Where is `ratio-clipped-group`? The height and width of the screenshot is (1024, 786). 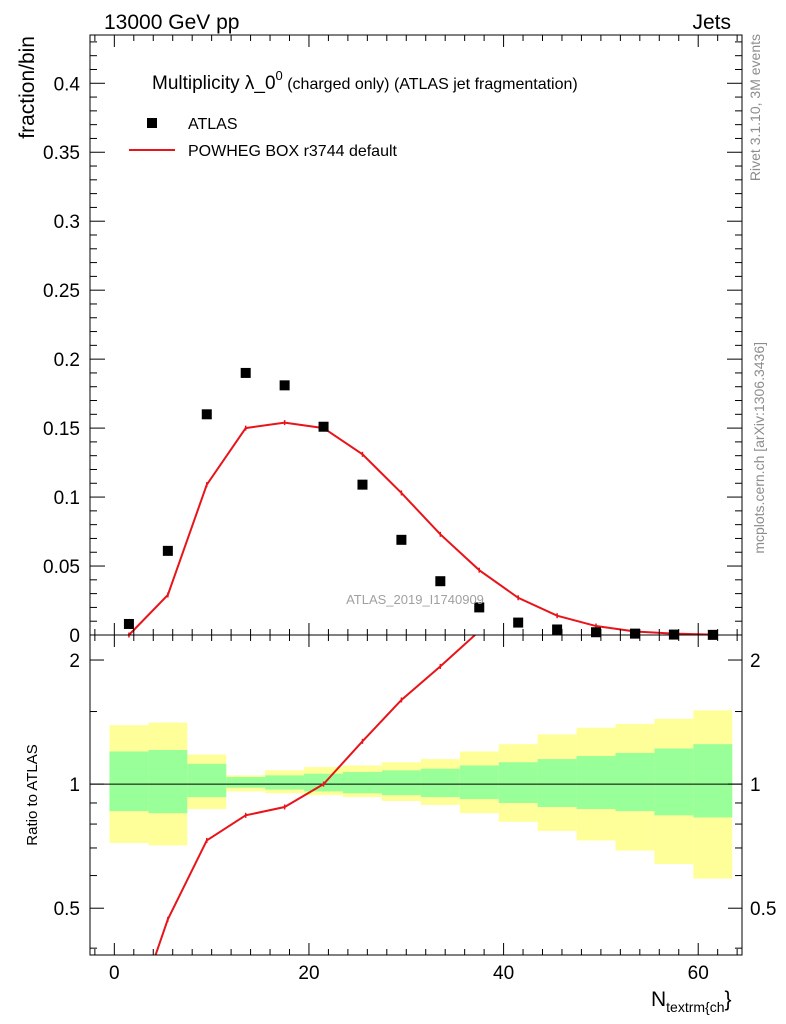 ratio-clipped-group is located at coordinates (315, 795).